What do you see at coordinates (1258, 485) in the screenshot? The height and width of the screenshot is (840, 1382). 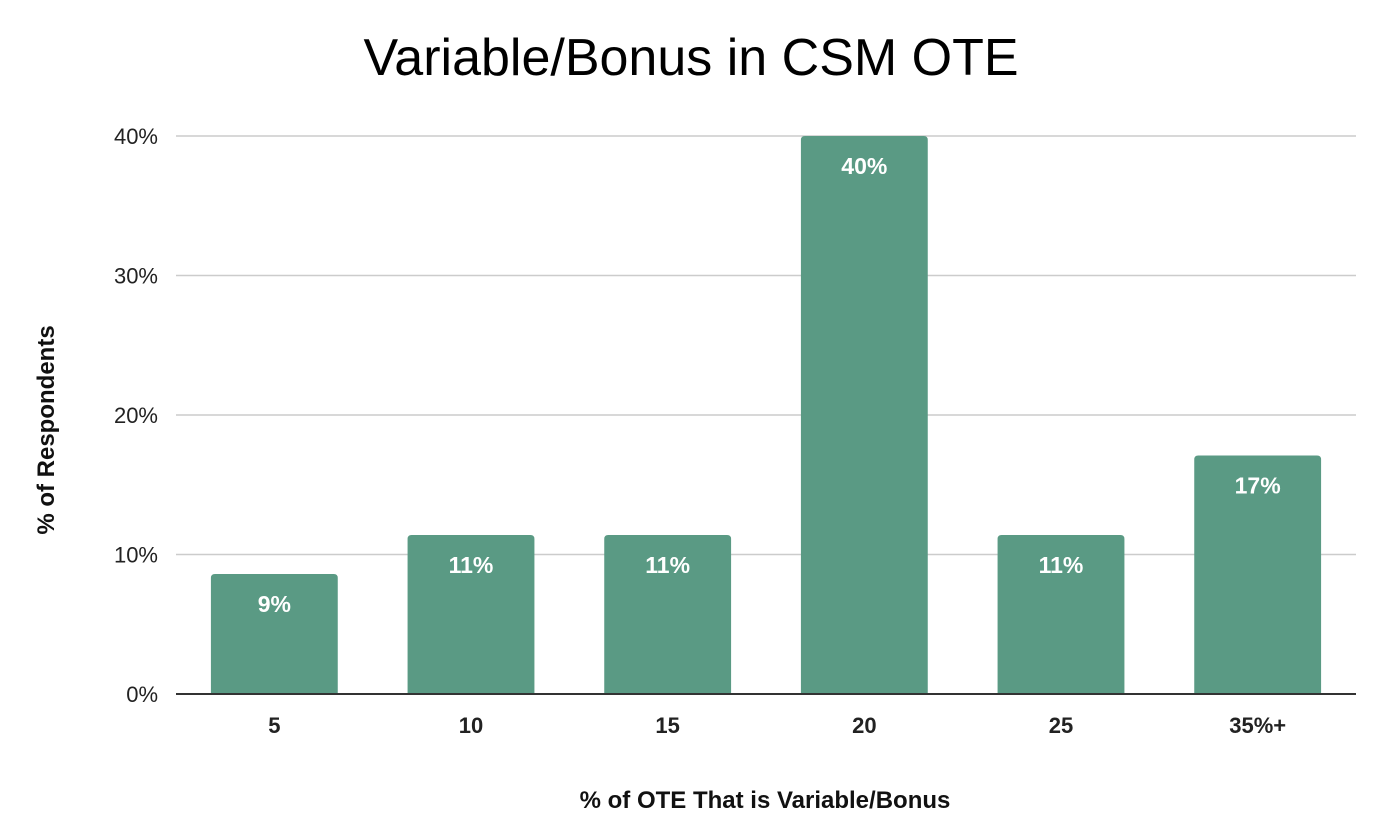 I see `bar-data-label: 17%` at bounding box center [1258, 485].